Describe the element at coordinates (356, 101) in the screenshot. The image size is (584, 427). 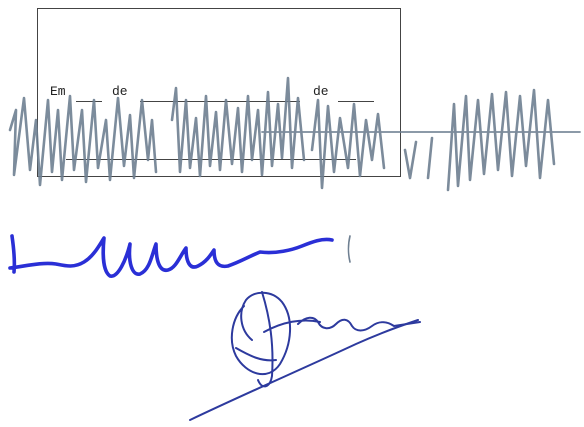
I see `blank-year` at that location.